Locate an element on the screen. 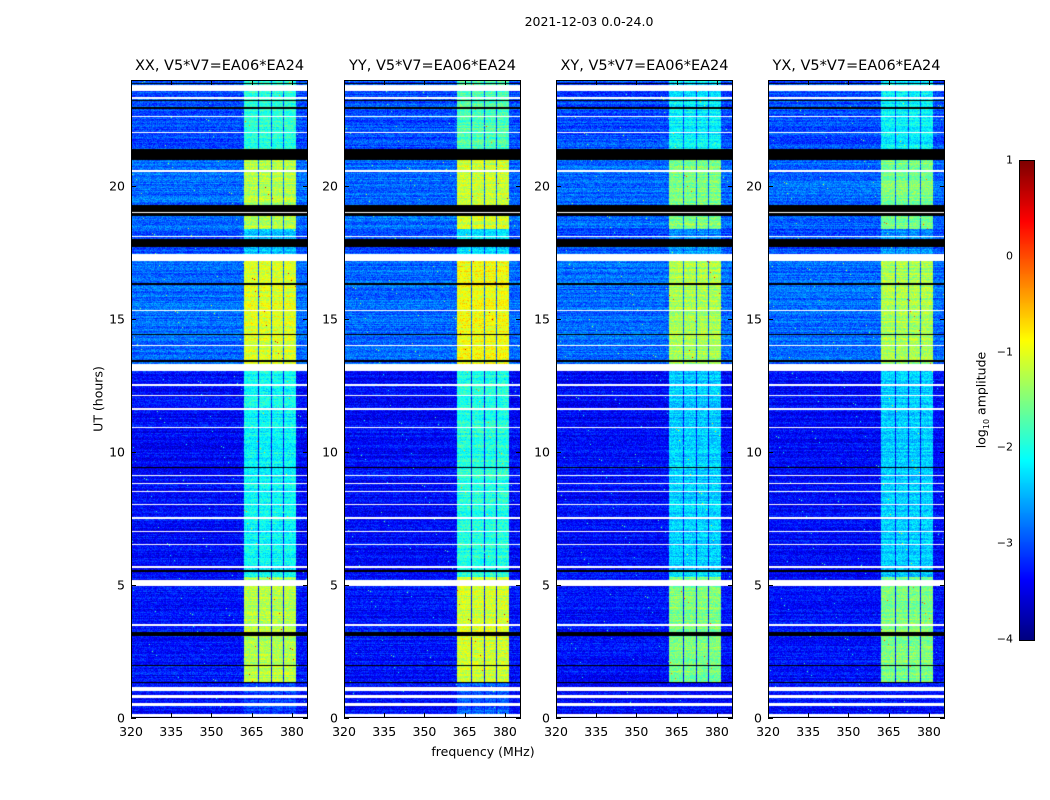 Image resolution: width=1050 pixels, height=800 pixels. panel-title: YX, V5*V7=EA06*EA24 is located at coordinates (856, 66).